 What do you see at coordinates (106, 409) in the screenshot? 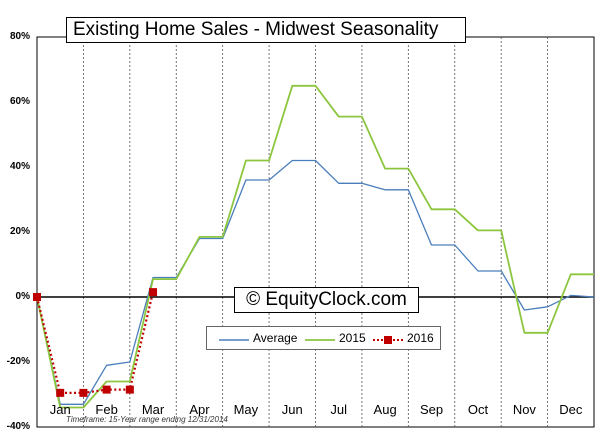
I see `x-tick-label: Feb` at bounding box center [106, 409].